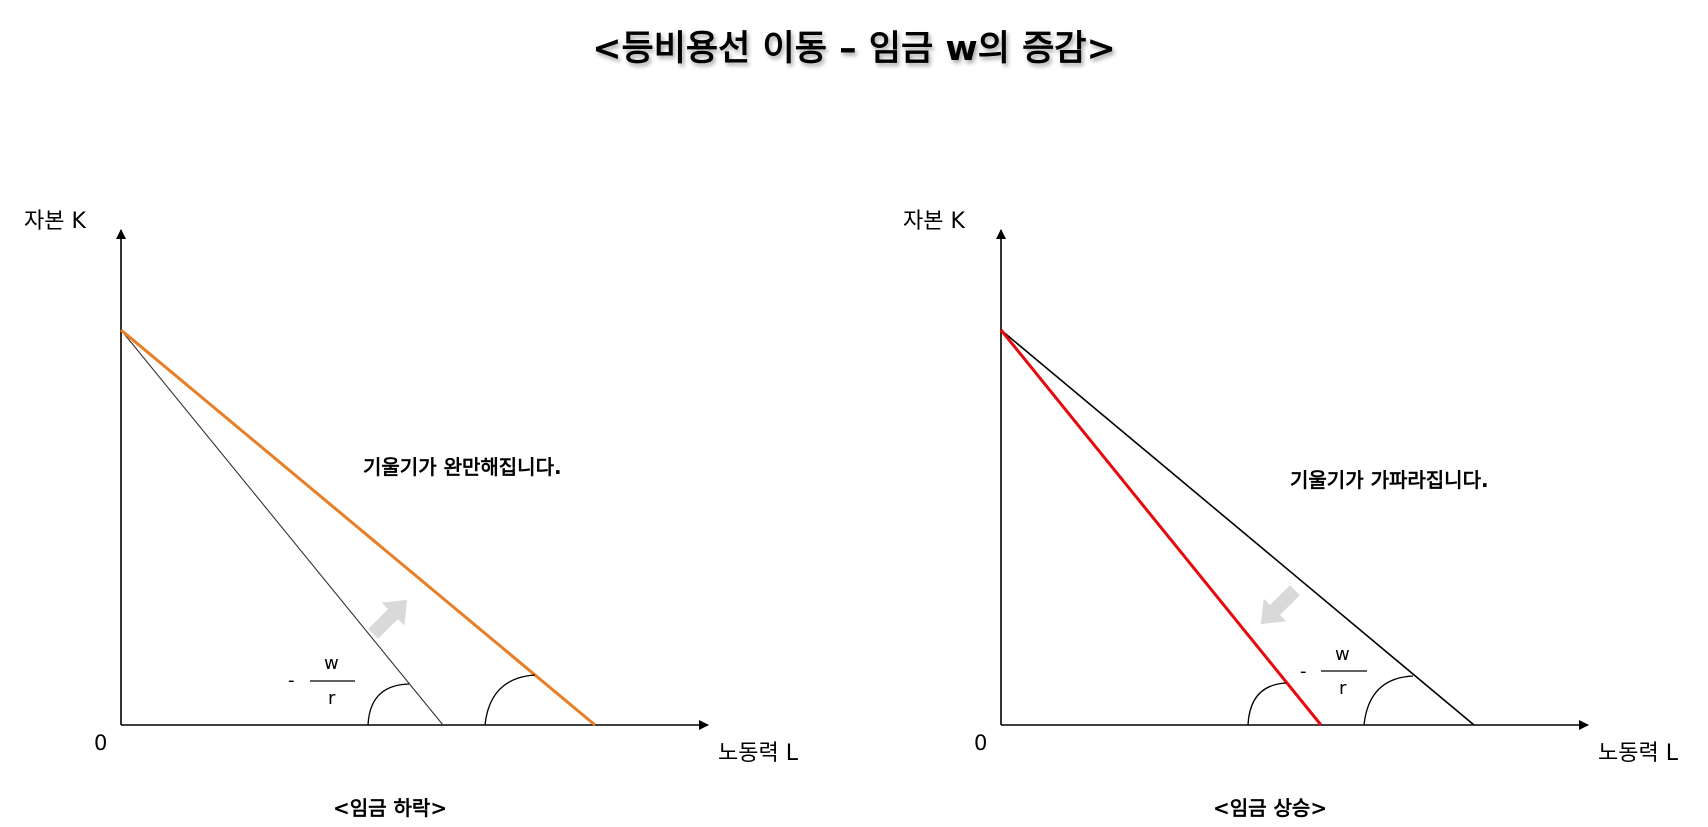 The height and width of the screenshot is (827, 1708). I want to click on slope-note: 기울기가 완만해집니다., so click(462, 467).